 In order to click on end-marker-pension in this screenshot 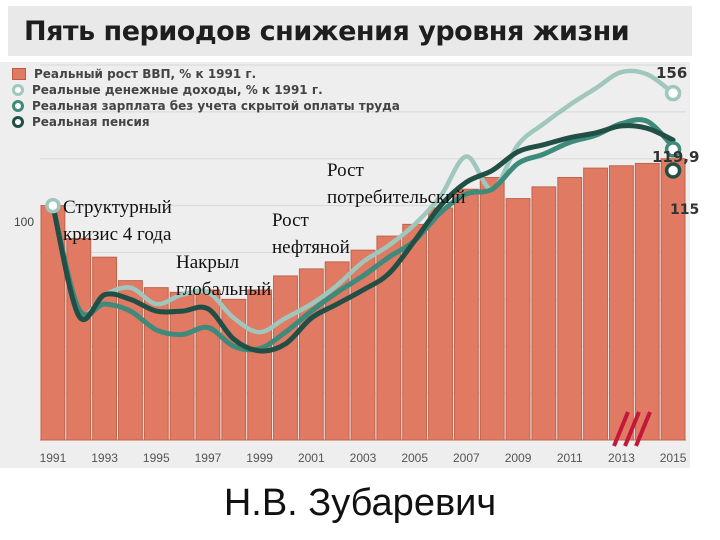, I will do `click(673, 170)`.